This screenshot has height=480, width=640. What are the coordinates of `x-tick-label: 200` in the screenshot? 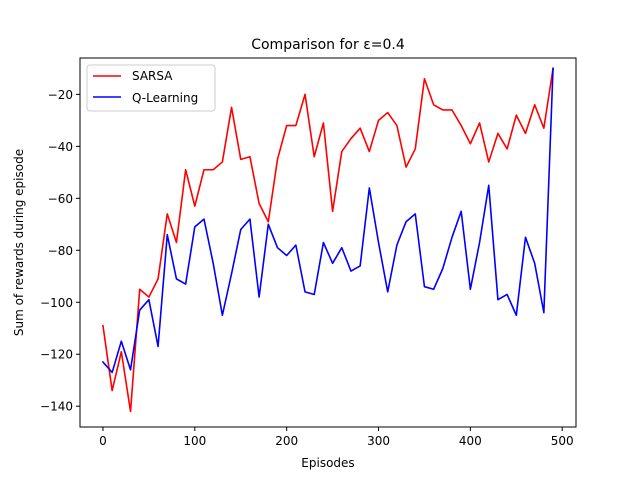 It's located at (286, 441).